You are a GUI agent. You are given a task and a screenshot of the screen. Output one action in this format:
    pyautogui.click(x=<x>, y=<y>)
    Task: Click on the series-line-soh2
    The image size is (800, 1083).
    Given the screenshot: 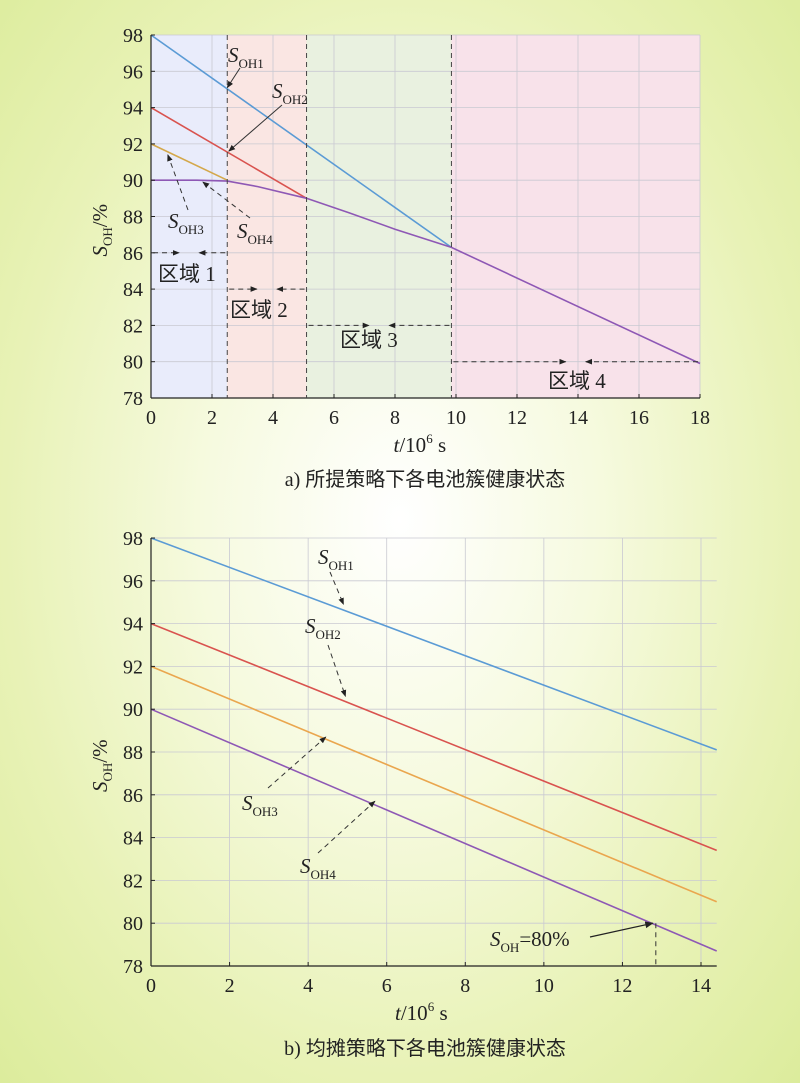 What is the action you would take?
    pyautogui.click(x=228, y=152)
    